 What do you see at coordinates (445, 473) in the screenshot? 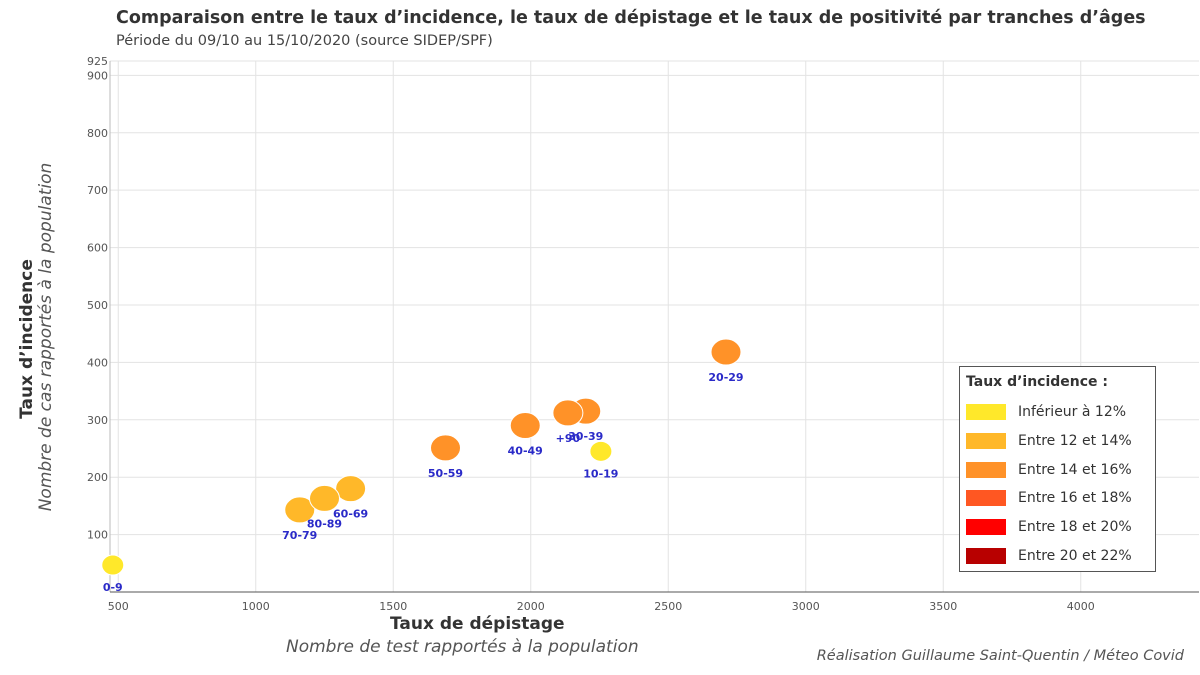
I see `point-label: 50-59` at bounding box center [445, 473].